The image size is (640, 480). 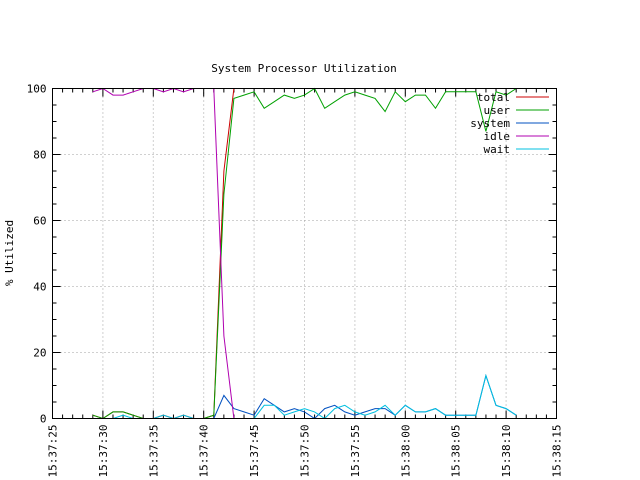 What do you see at coordinates (37, 89) in the screenshot?
I see `y-tick-label: 100` at bounding box center [37, 89].